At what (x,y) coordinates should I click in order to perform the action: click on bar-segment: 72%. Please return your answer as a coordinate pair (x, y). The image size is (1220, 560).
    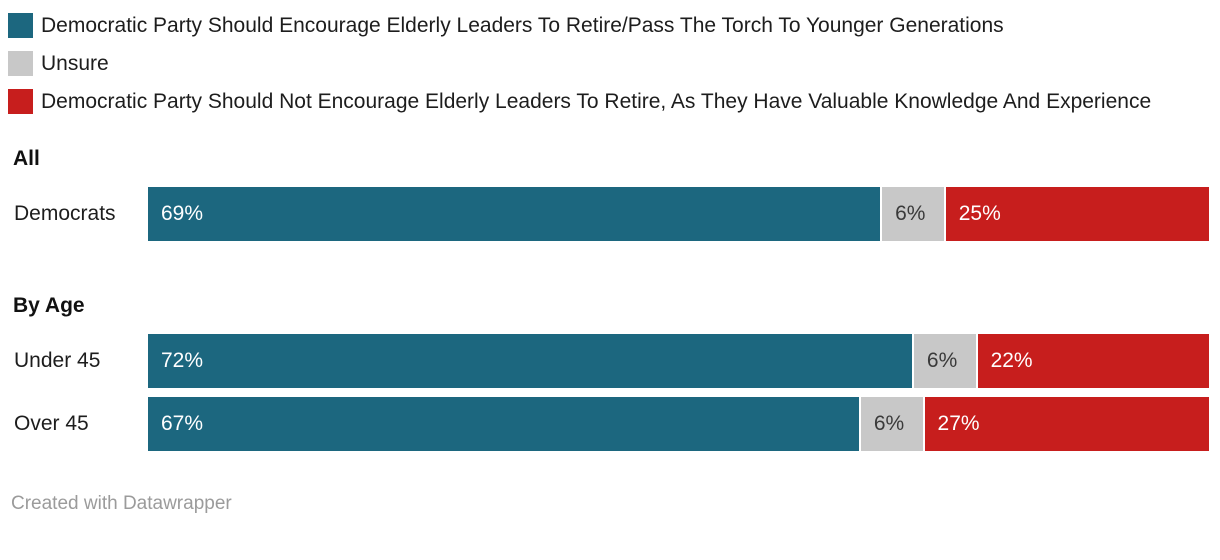
    Looking at the image, I should click on (530, 361).